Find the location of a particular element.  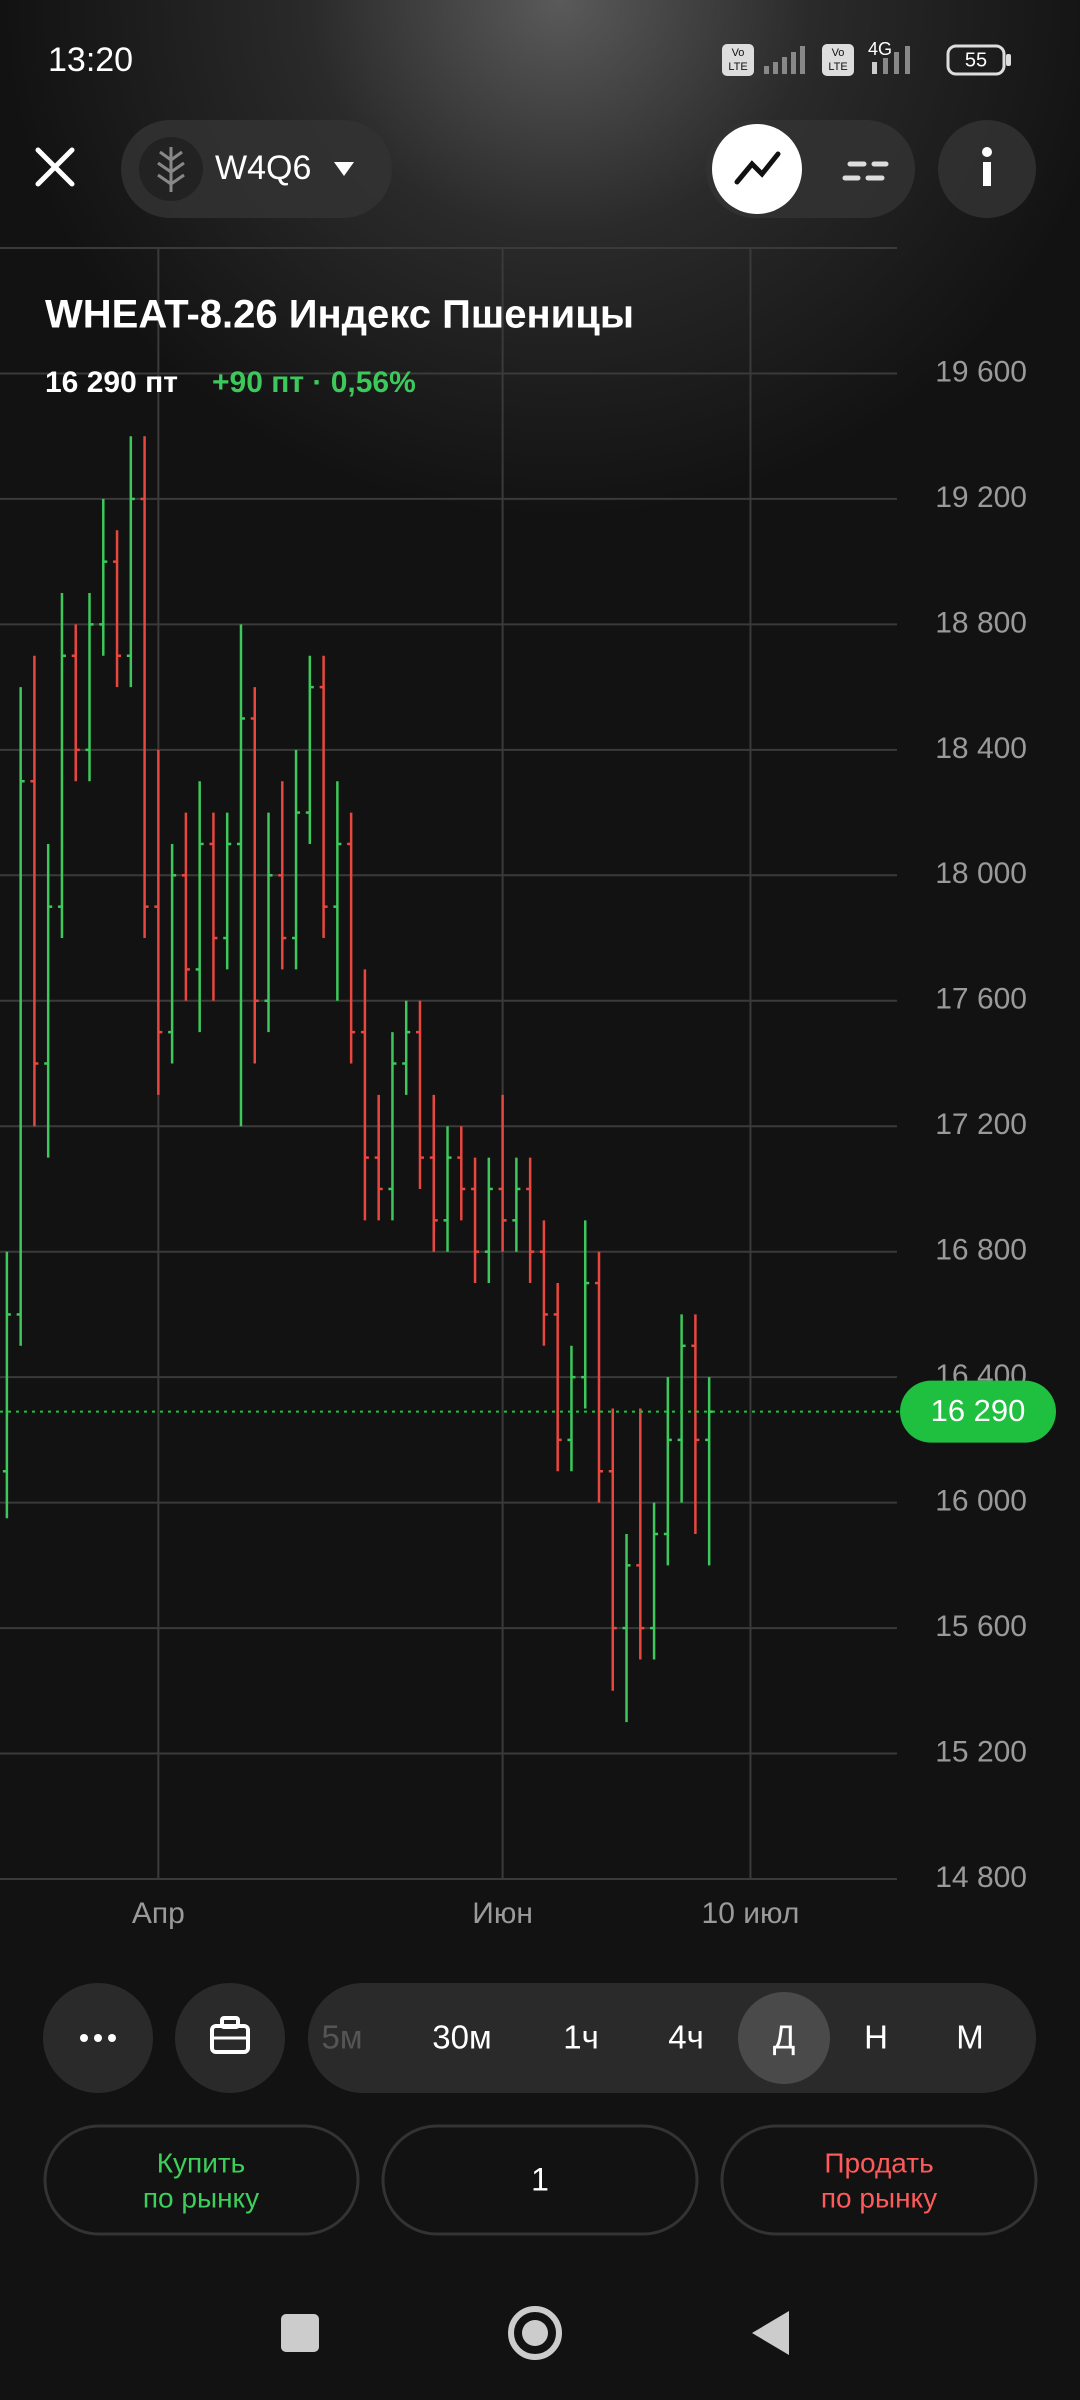

x-tick-label: Июн is located at coordinates (502, 1913).